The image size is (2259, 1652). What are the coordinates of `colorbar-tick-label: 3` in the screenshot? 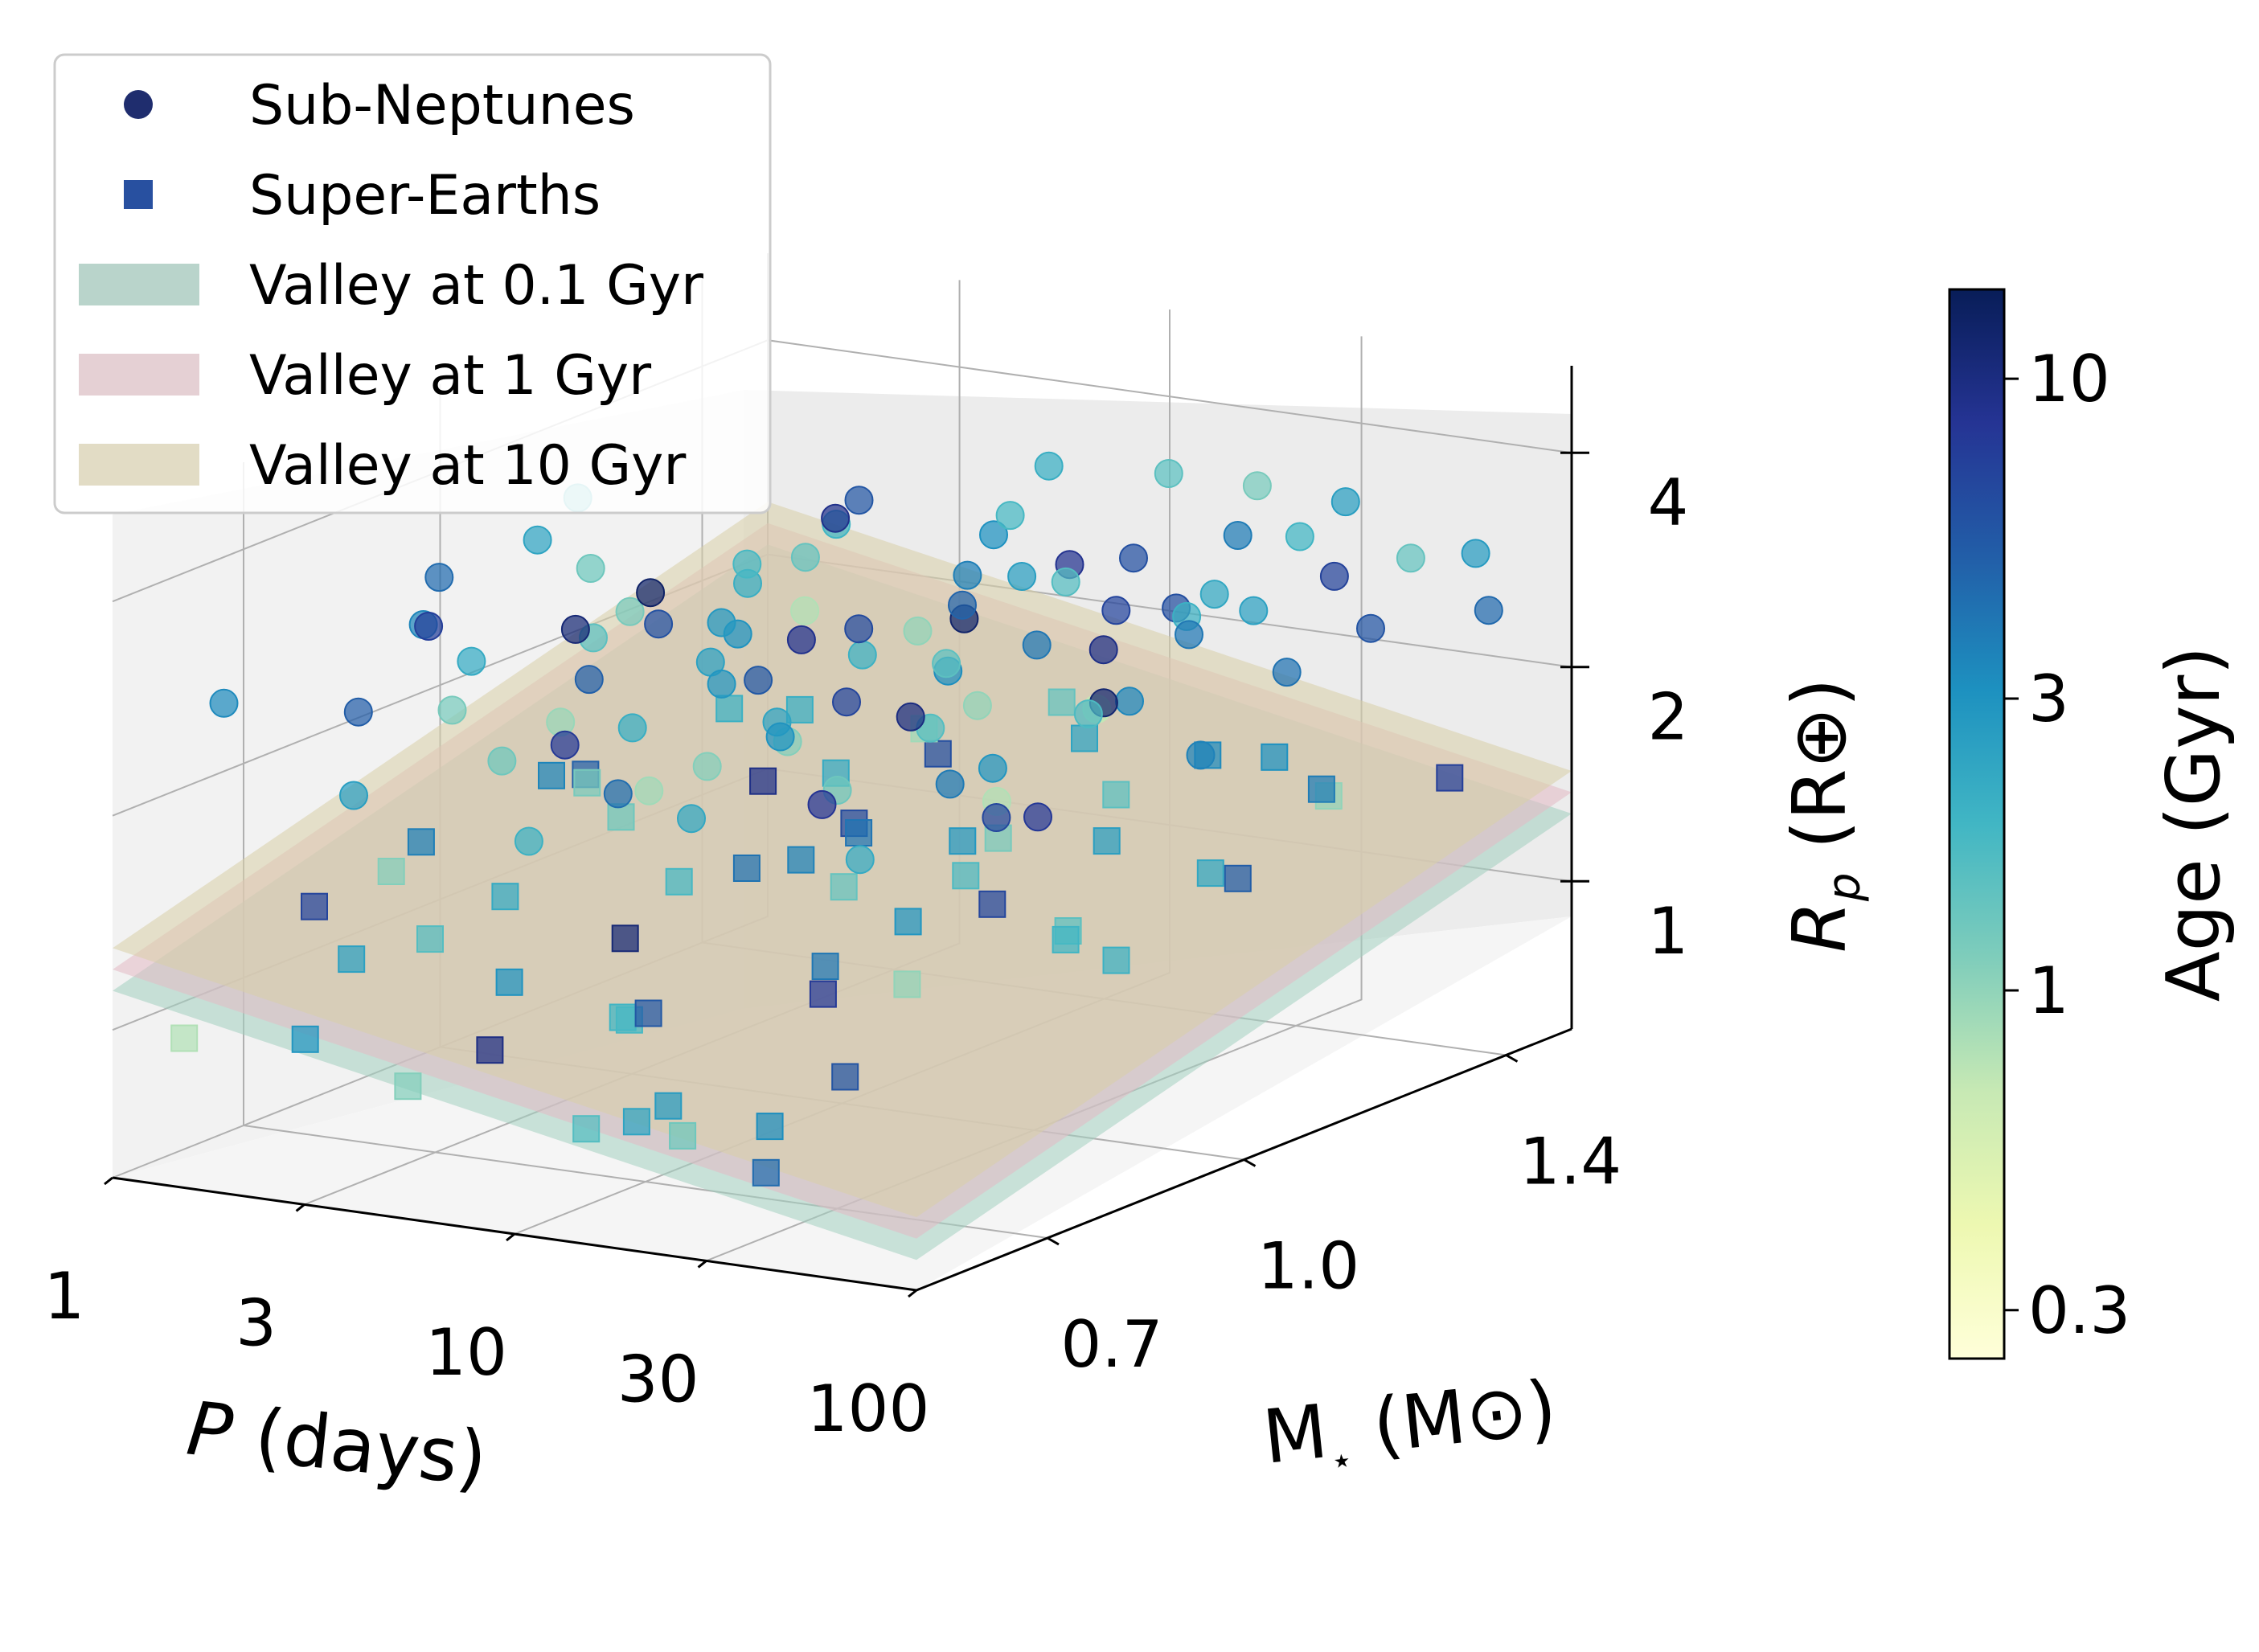 It's located at (2048, 699).